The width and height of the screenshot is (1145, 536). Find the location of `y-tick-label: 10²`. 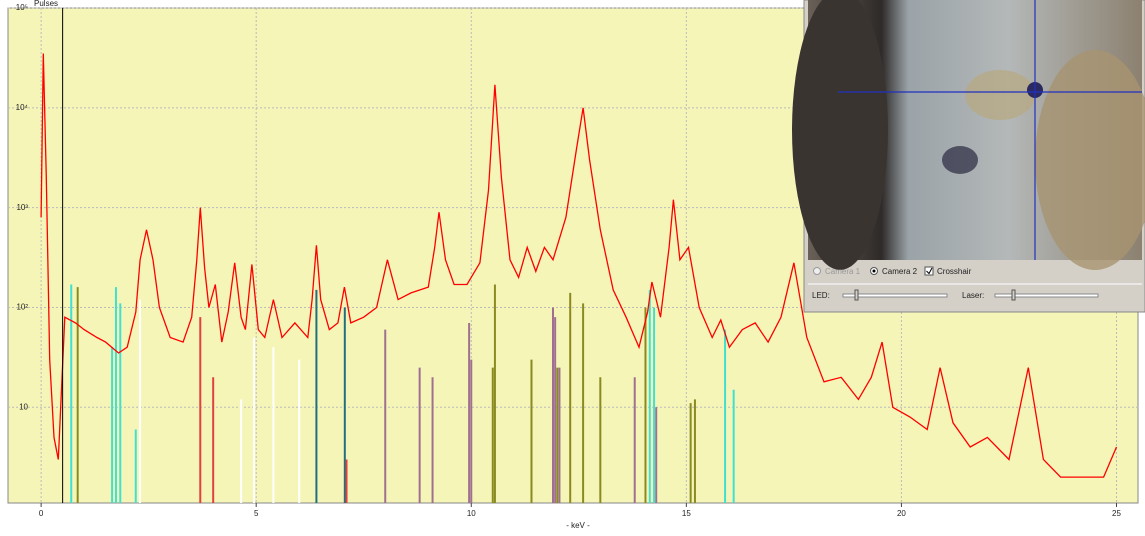

y-tick-label: 10² is located at coordinates (22, 307).